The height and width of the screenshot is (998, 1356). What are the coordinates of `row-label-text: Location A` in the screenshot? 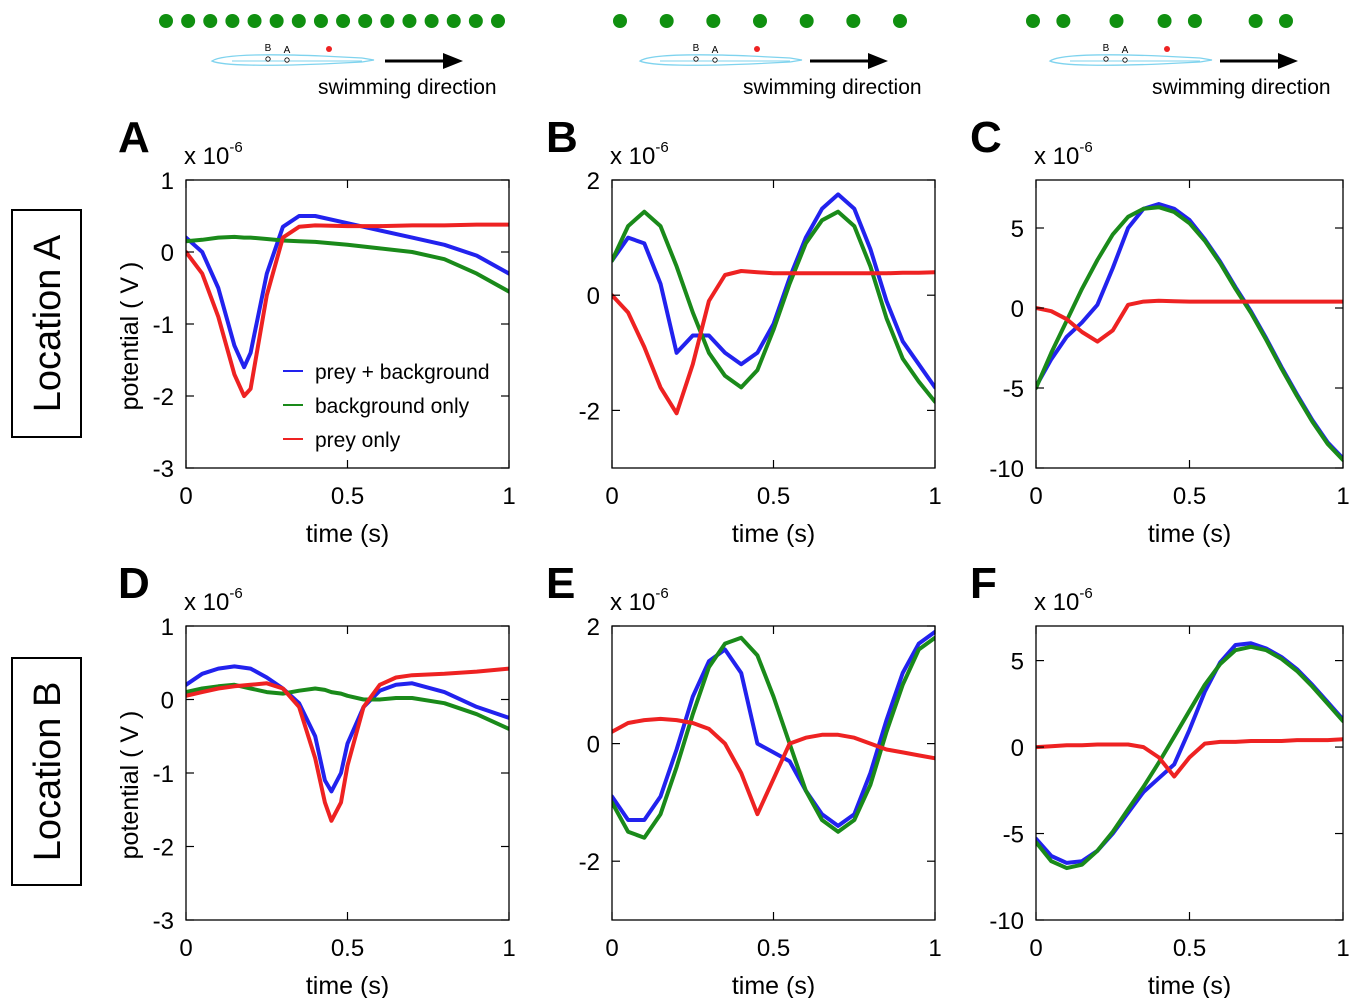 It's located at (48, 323).